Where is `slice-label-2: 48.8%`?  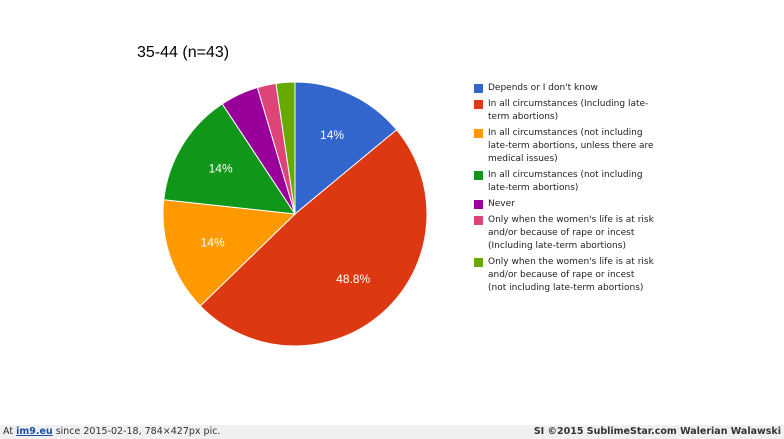 slice-label-2: 48.8% is located at coordinates (353, 279).